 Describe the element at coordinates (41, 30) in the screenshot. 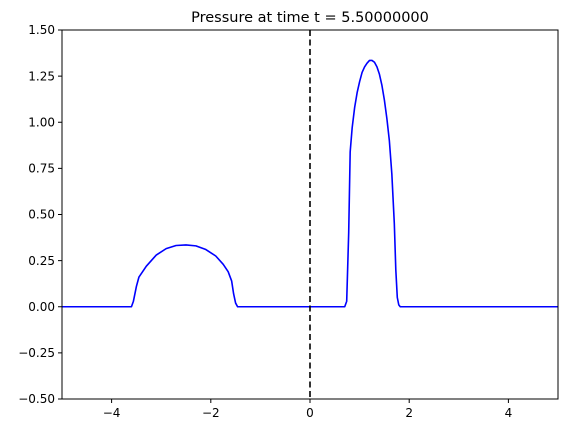

I see `y-tick-label: 1.50` at that location.